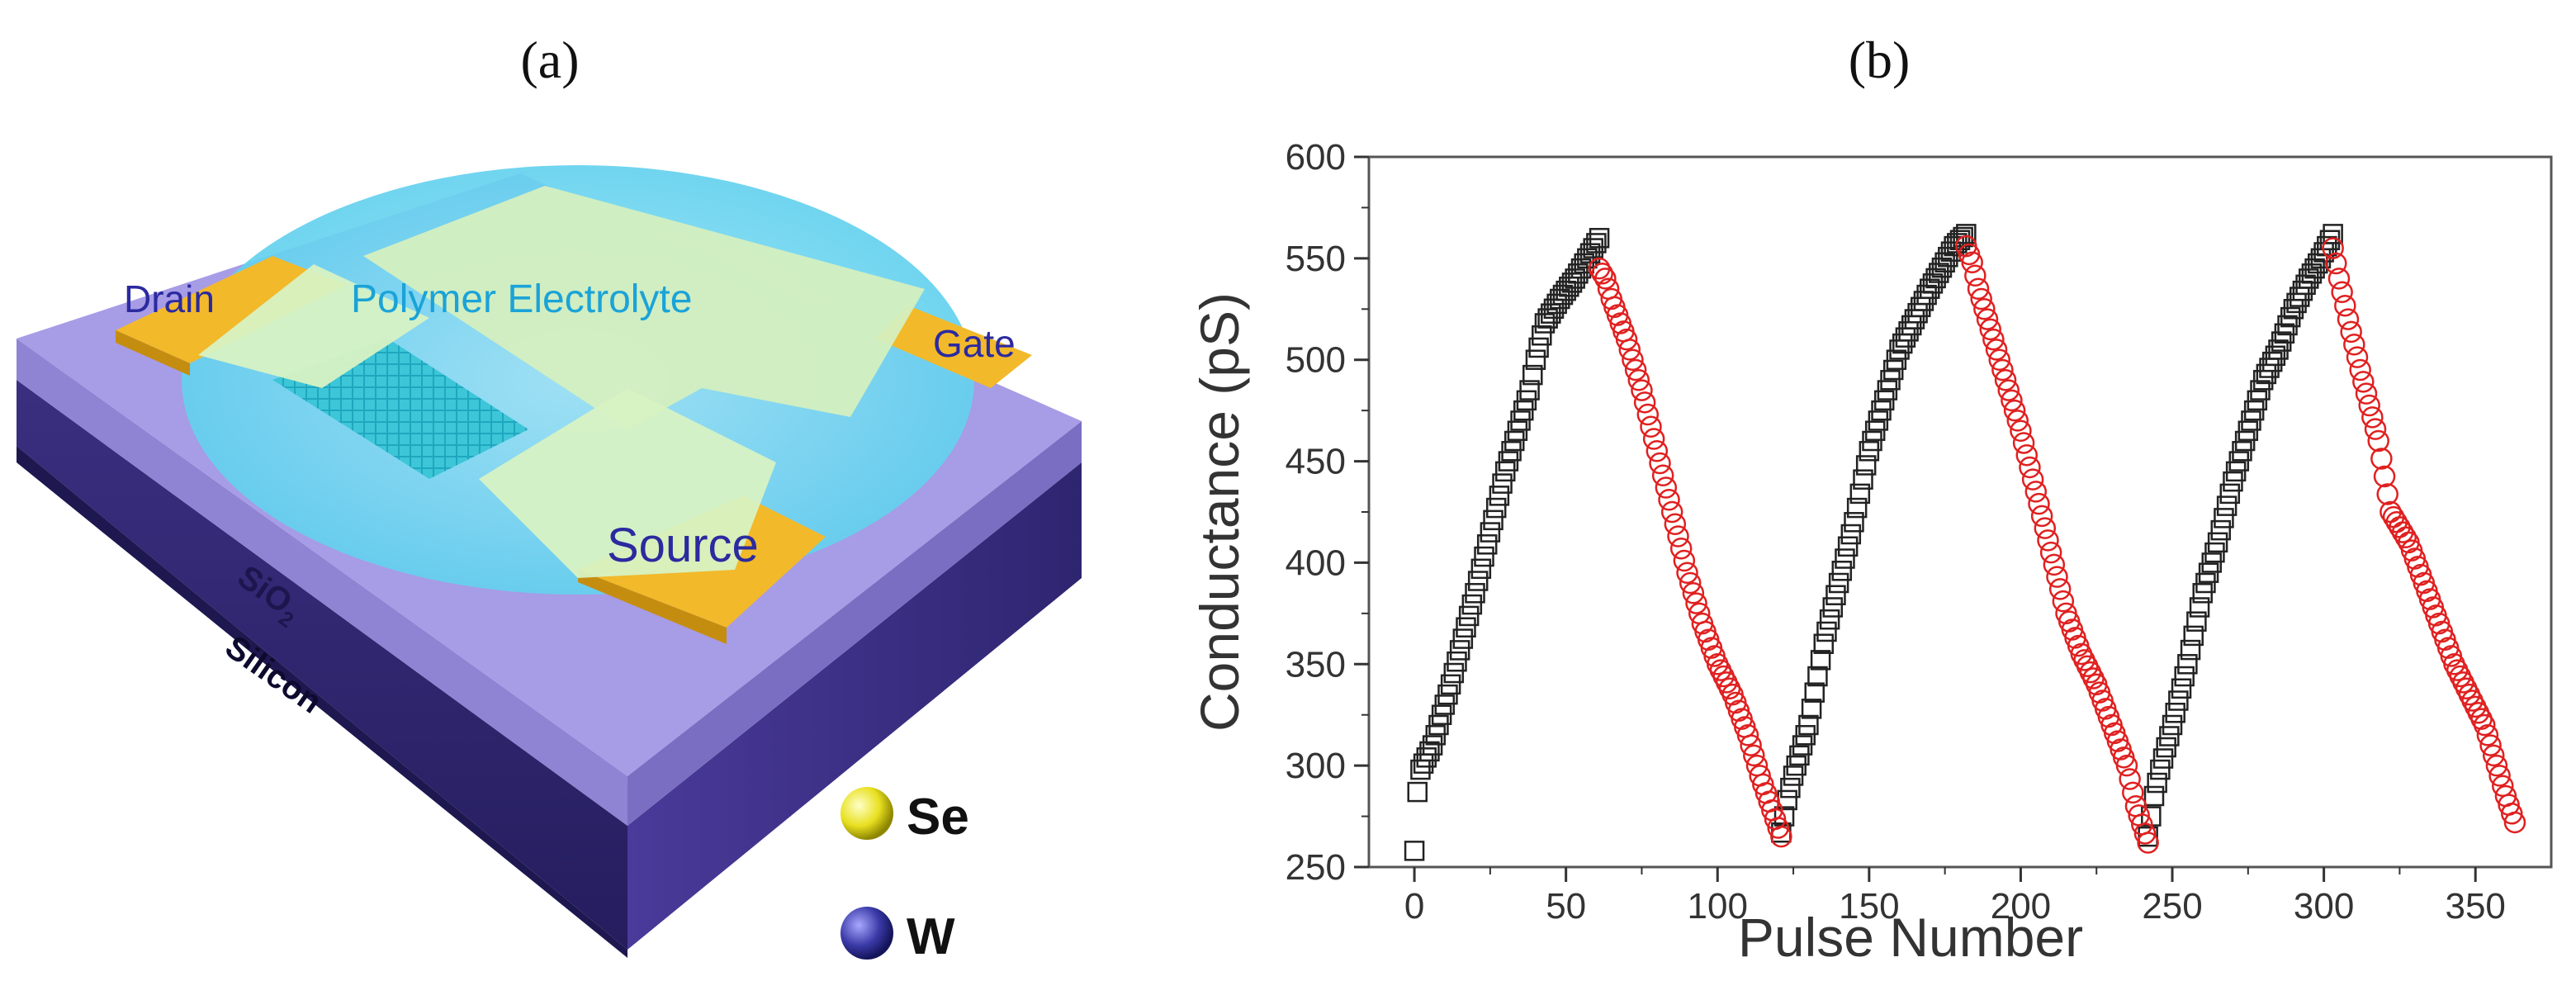 This screenshot has width=2576, height=981. Describe the element at coordinates (231, 310) in the screenshot. I see `drain-electrode` at that location.